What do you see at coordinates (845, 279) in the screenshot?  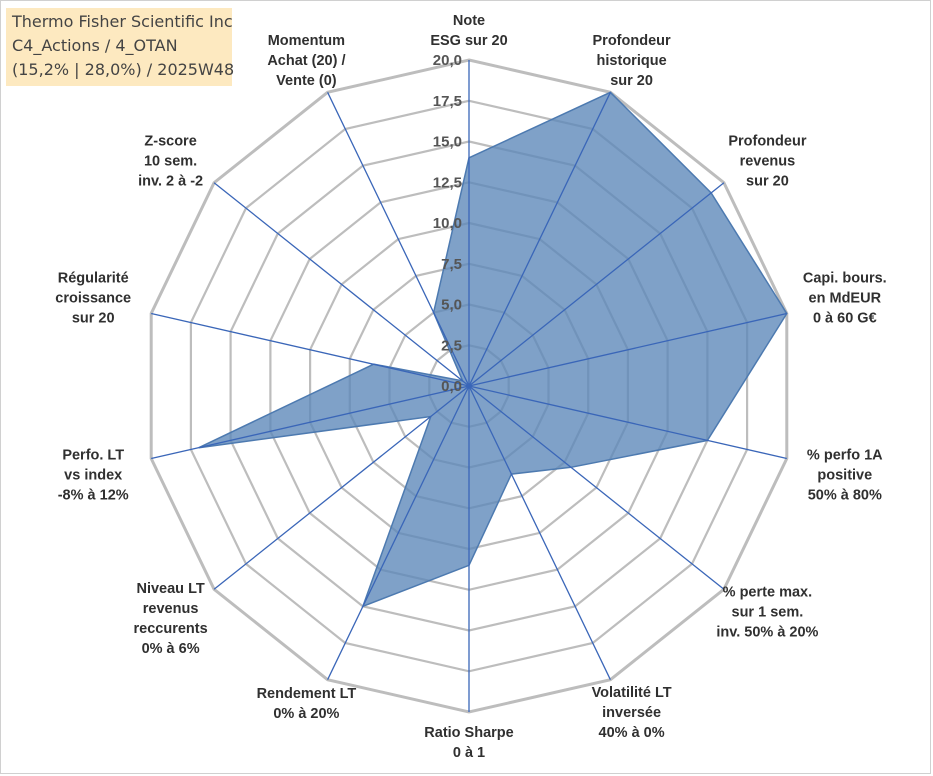 I see `axis-label-line: Capi. bours.` at bounding box center [845, 279].